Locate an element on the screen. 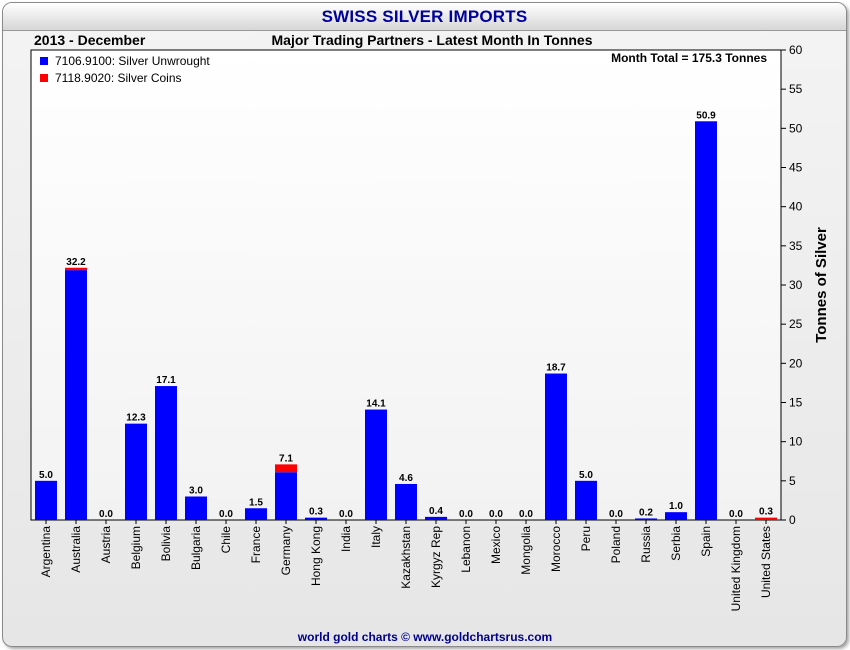 This screenshot has height=650, width=850. chart-title: SWISS SILVER IMPORTS is located at coordinates (424, 16).